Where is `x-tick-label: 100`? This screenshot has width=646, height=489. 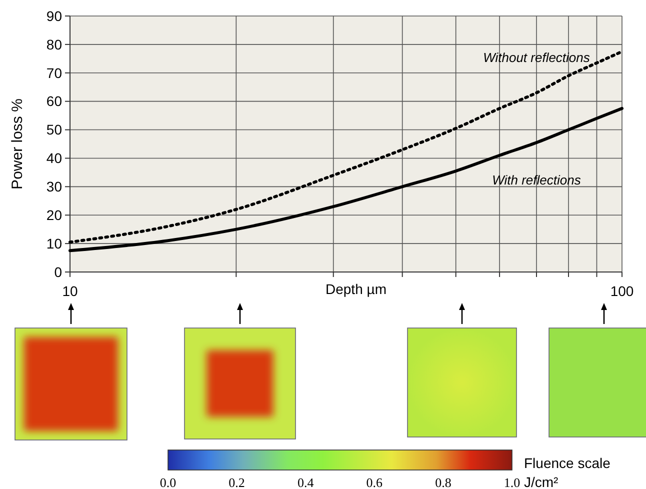
x-tick-label: 100 is located at coordinates (622, 291).